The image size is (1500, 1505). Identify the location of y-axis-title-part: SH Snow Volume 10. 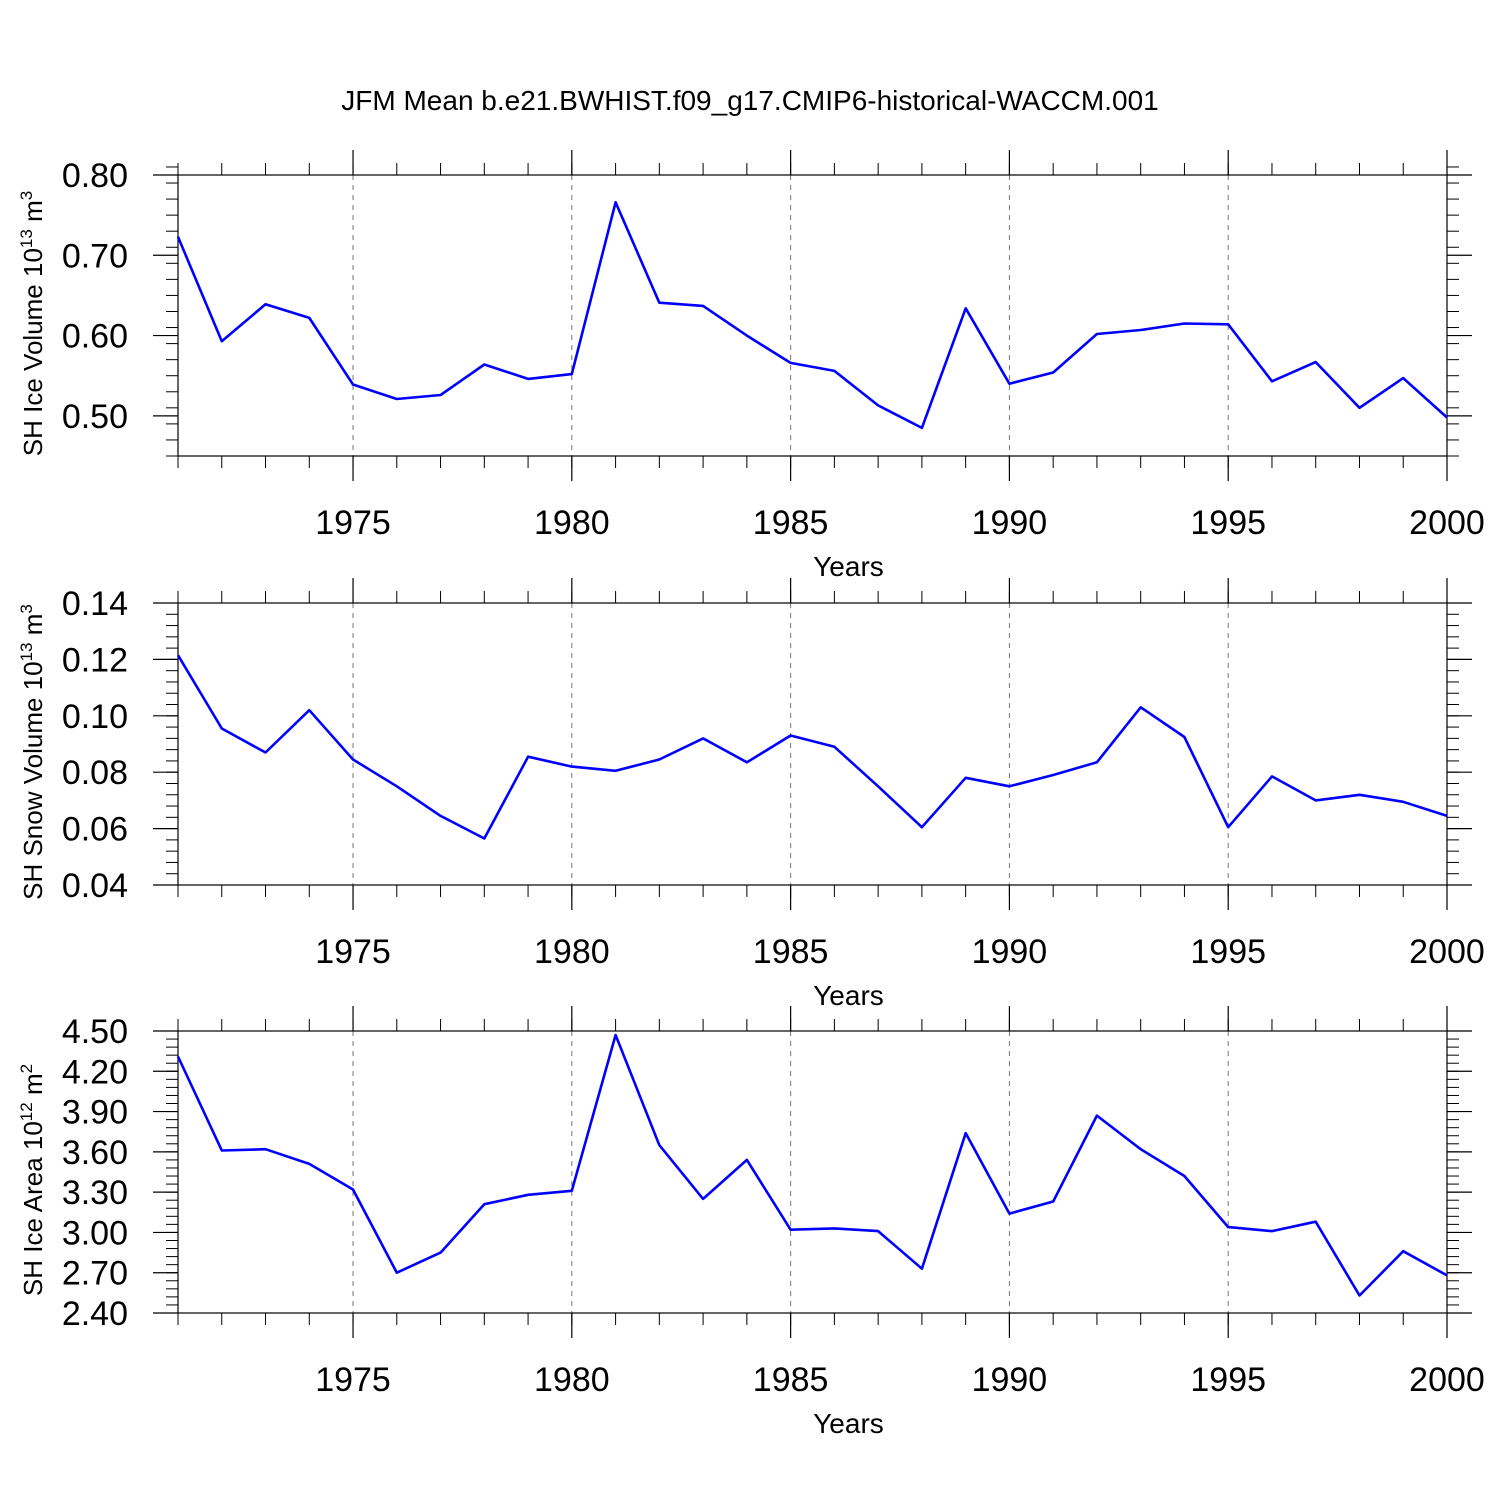
(33, 780).